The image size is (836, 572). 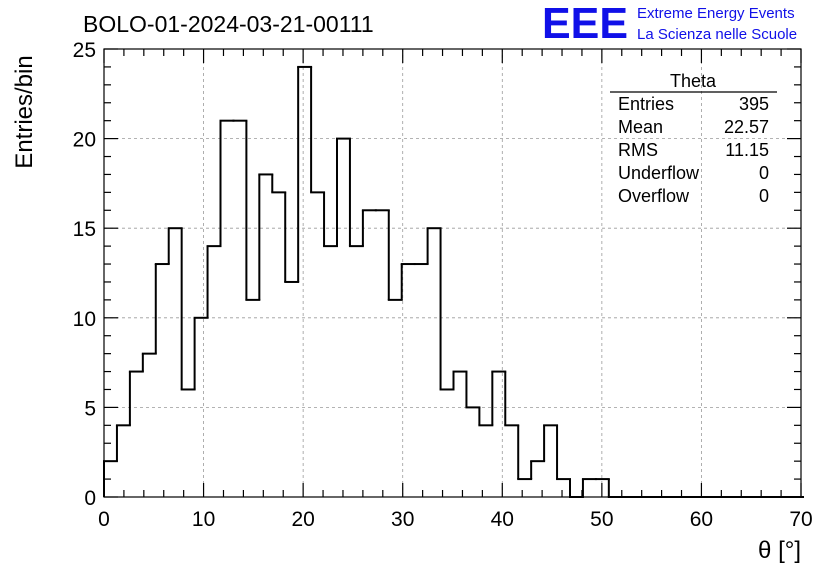 I want to click on eee-logo-mark: EEE, so click(x=585, y=24).